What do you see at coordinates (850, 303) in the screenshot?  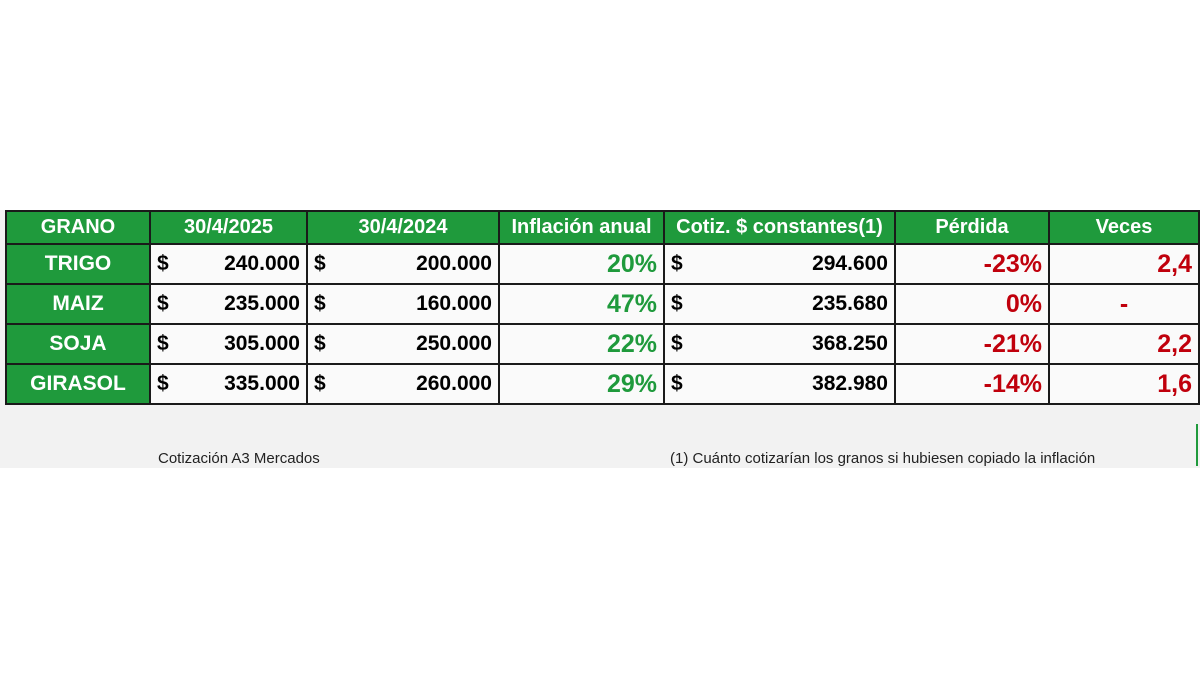 I see `price-value: 235.680` at bounding box center [850, 303].